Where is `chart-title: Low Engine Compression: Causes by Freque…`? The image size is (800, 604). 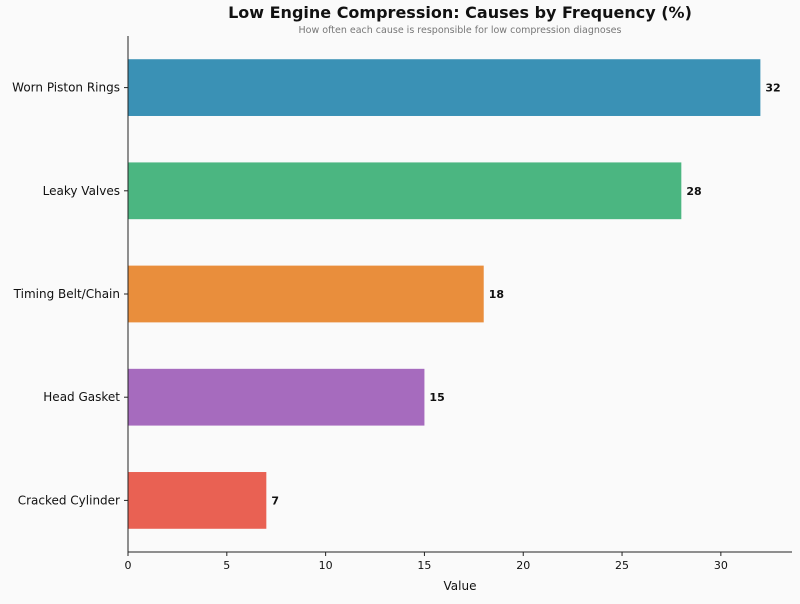 chart-title: Low Engine Compression: Causes by Freque… is located at coordinates (460, 12).